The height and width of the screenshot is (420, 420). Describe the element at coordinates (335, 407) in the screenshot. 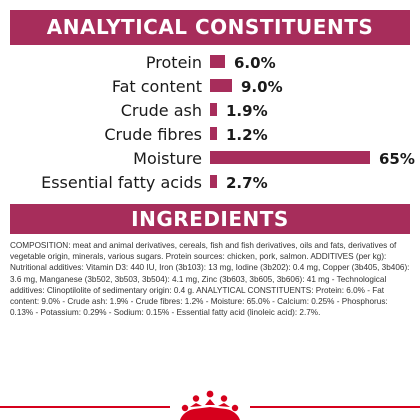

I see `footer-line-right` at that location.